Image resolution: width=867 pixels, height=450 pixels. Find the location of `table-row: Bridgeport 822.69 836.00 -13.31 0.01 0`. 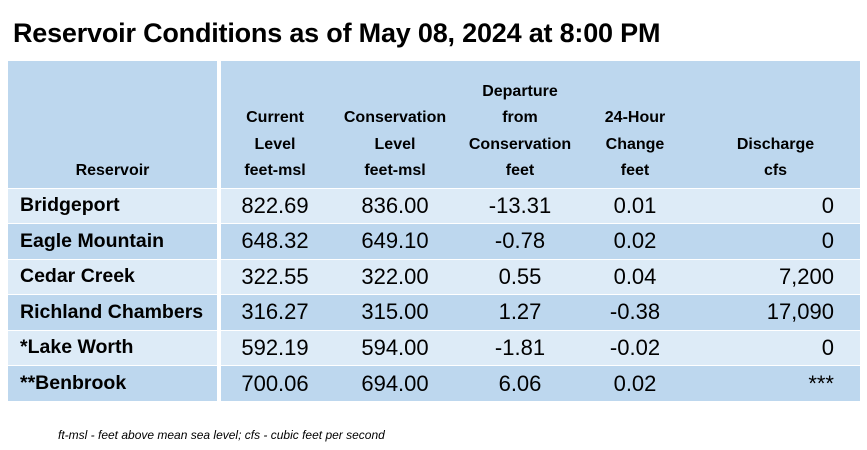

table-row: Bridgeport 822.69 836.00 -13.31 0.01 0 is located at coordinates (434, 205).